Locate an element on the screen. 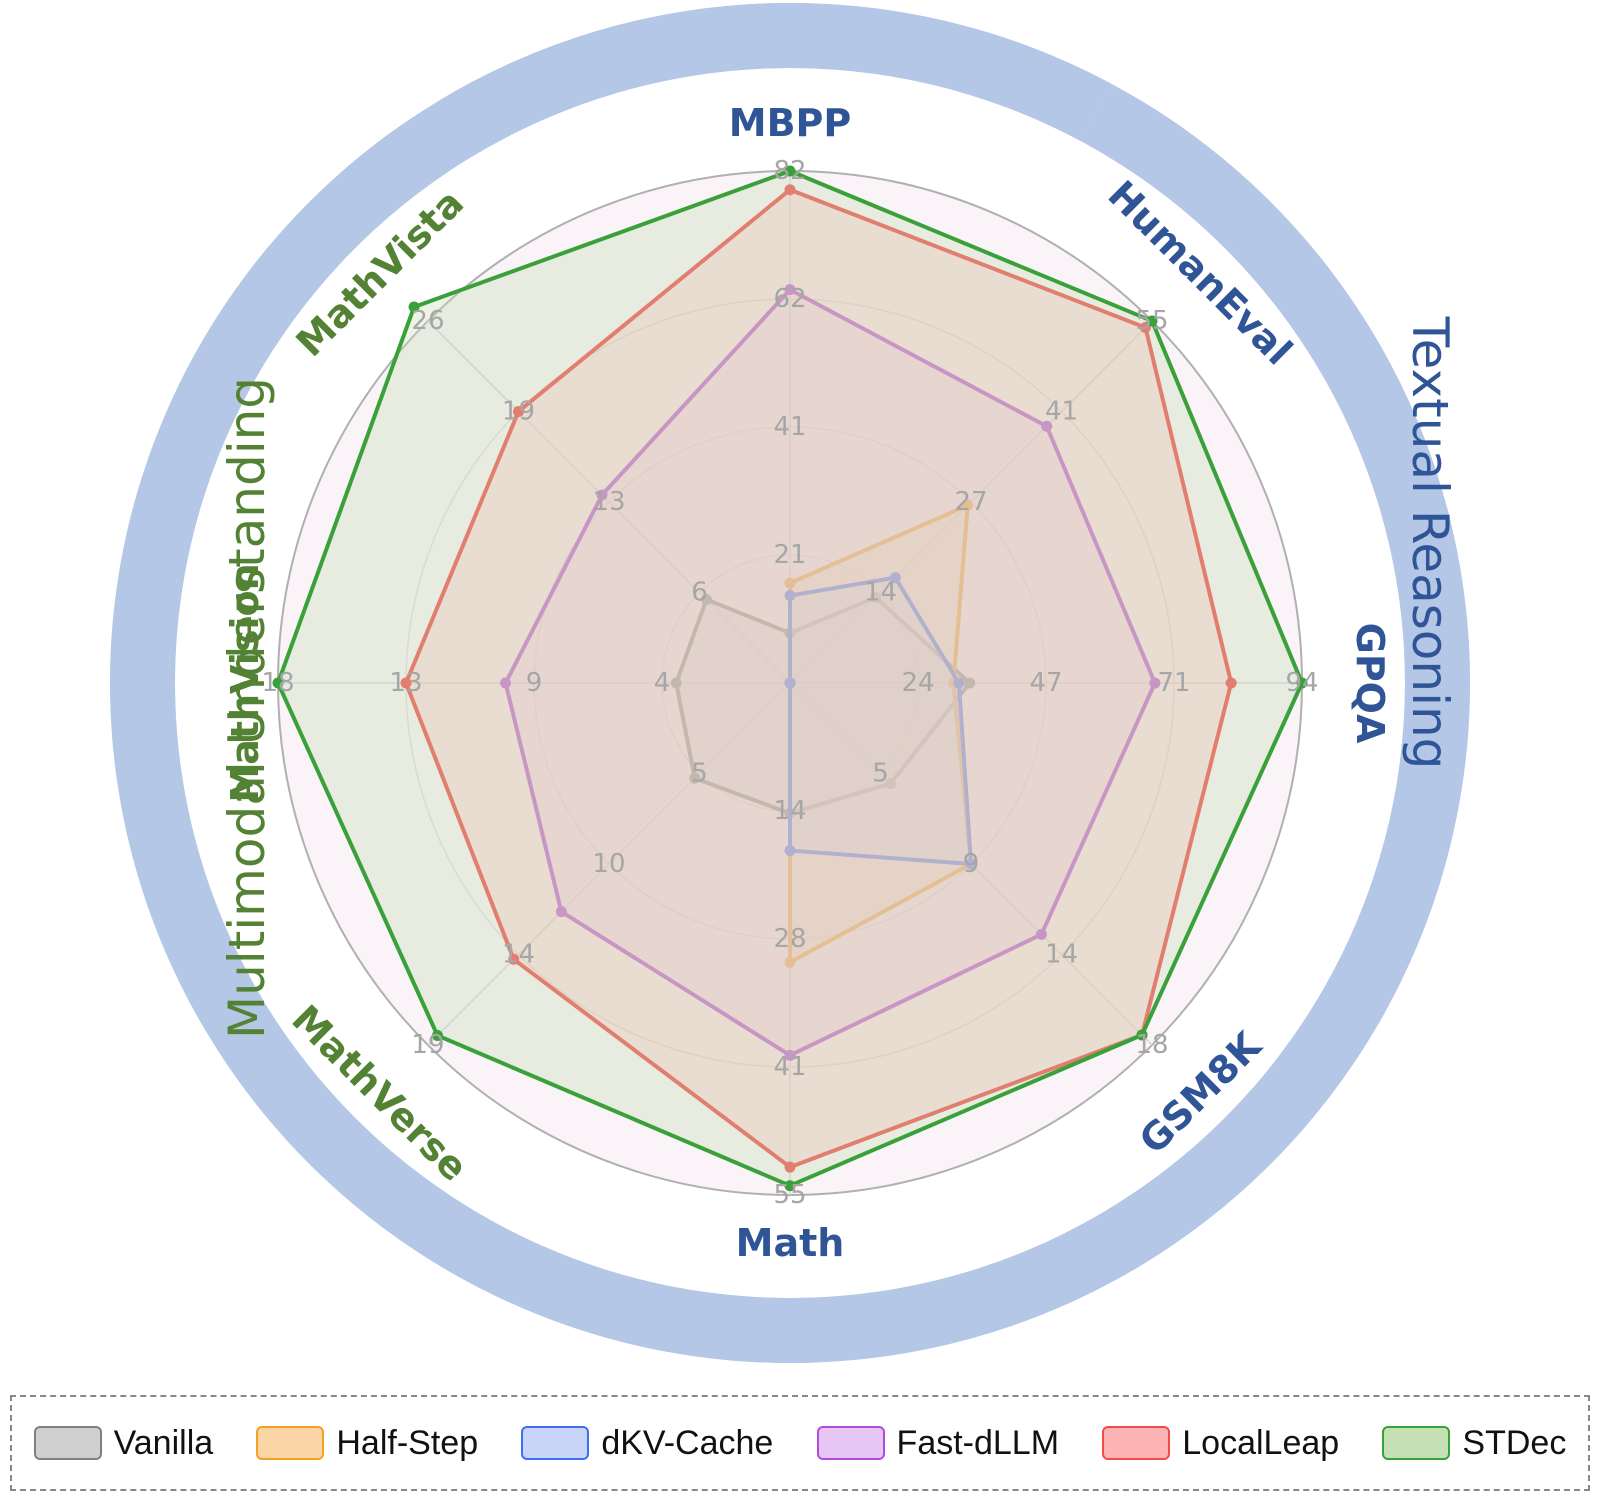 The height and width of the screenshot is (1502, 1600). spoke-mathverse is located at coordinates (609, 864).